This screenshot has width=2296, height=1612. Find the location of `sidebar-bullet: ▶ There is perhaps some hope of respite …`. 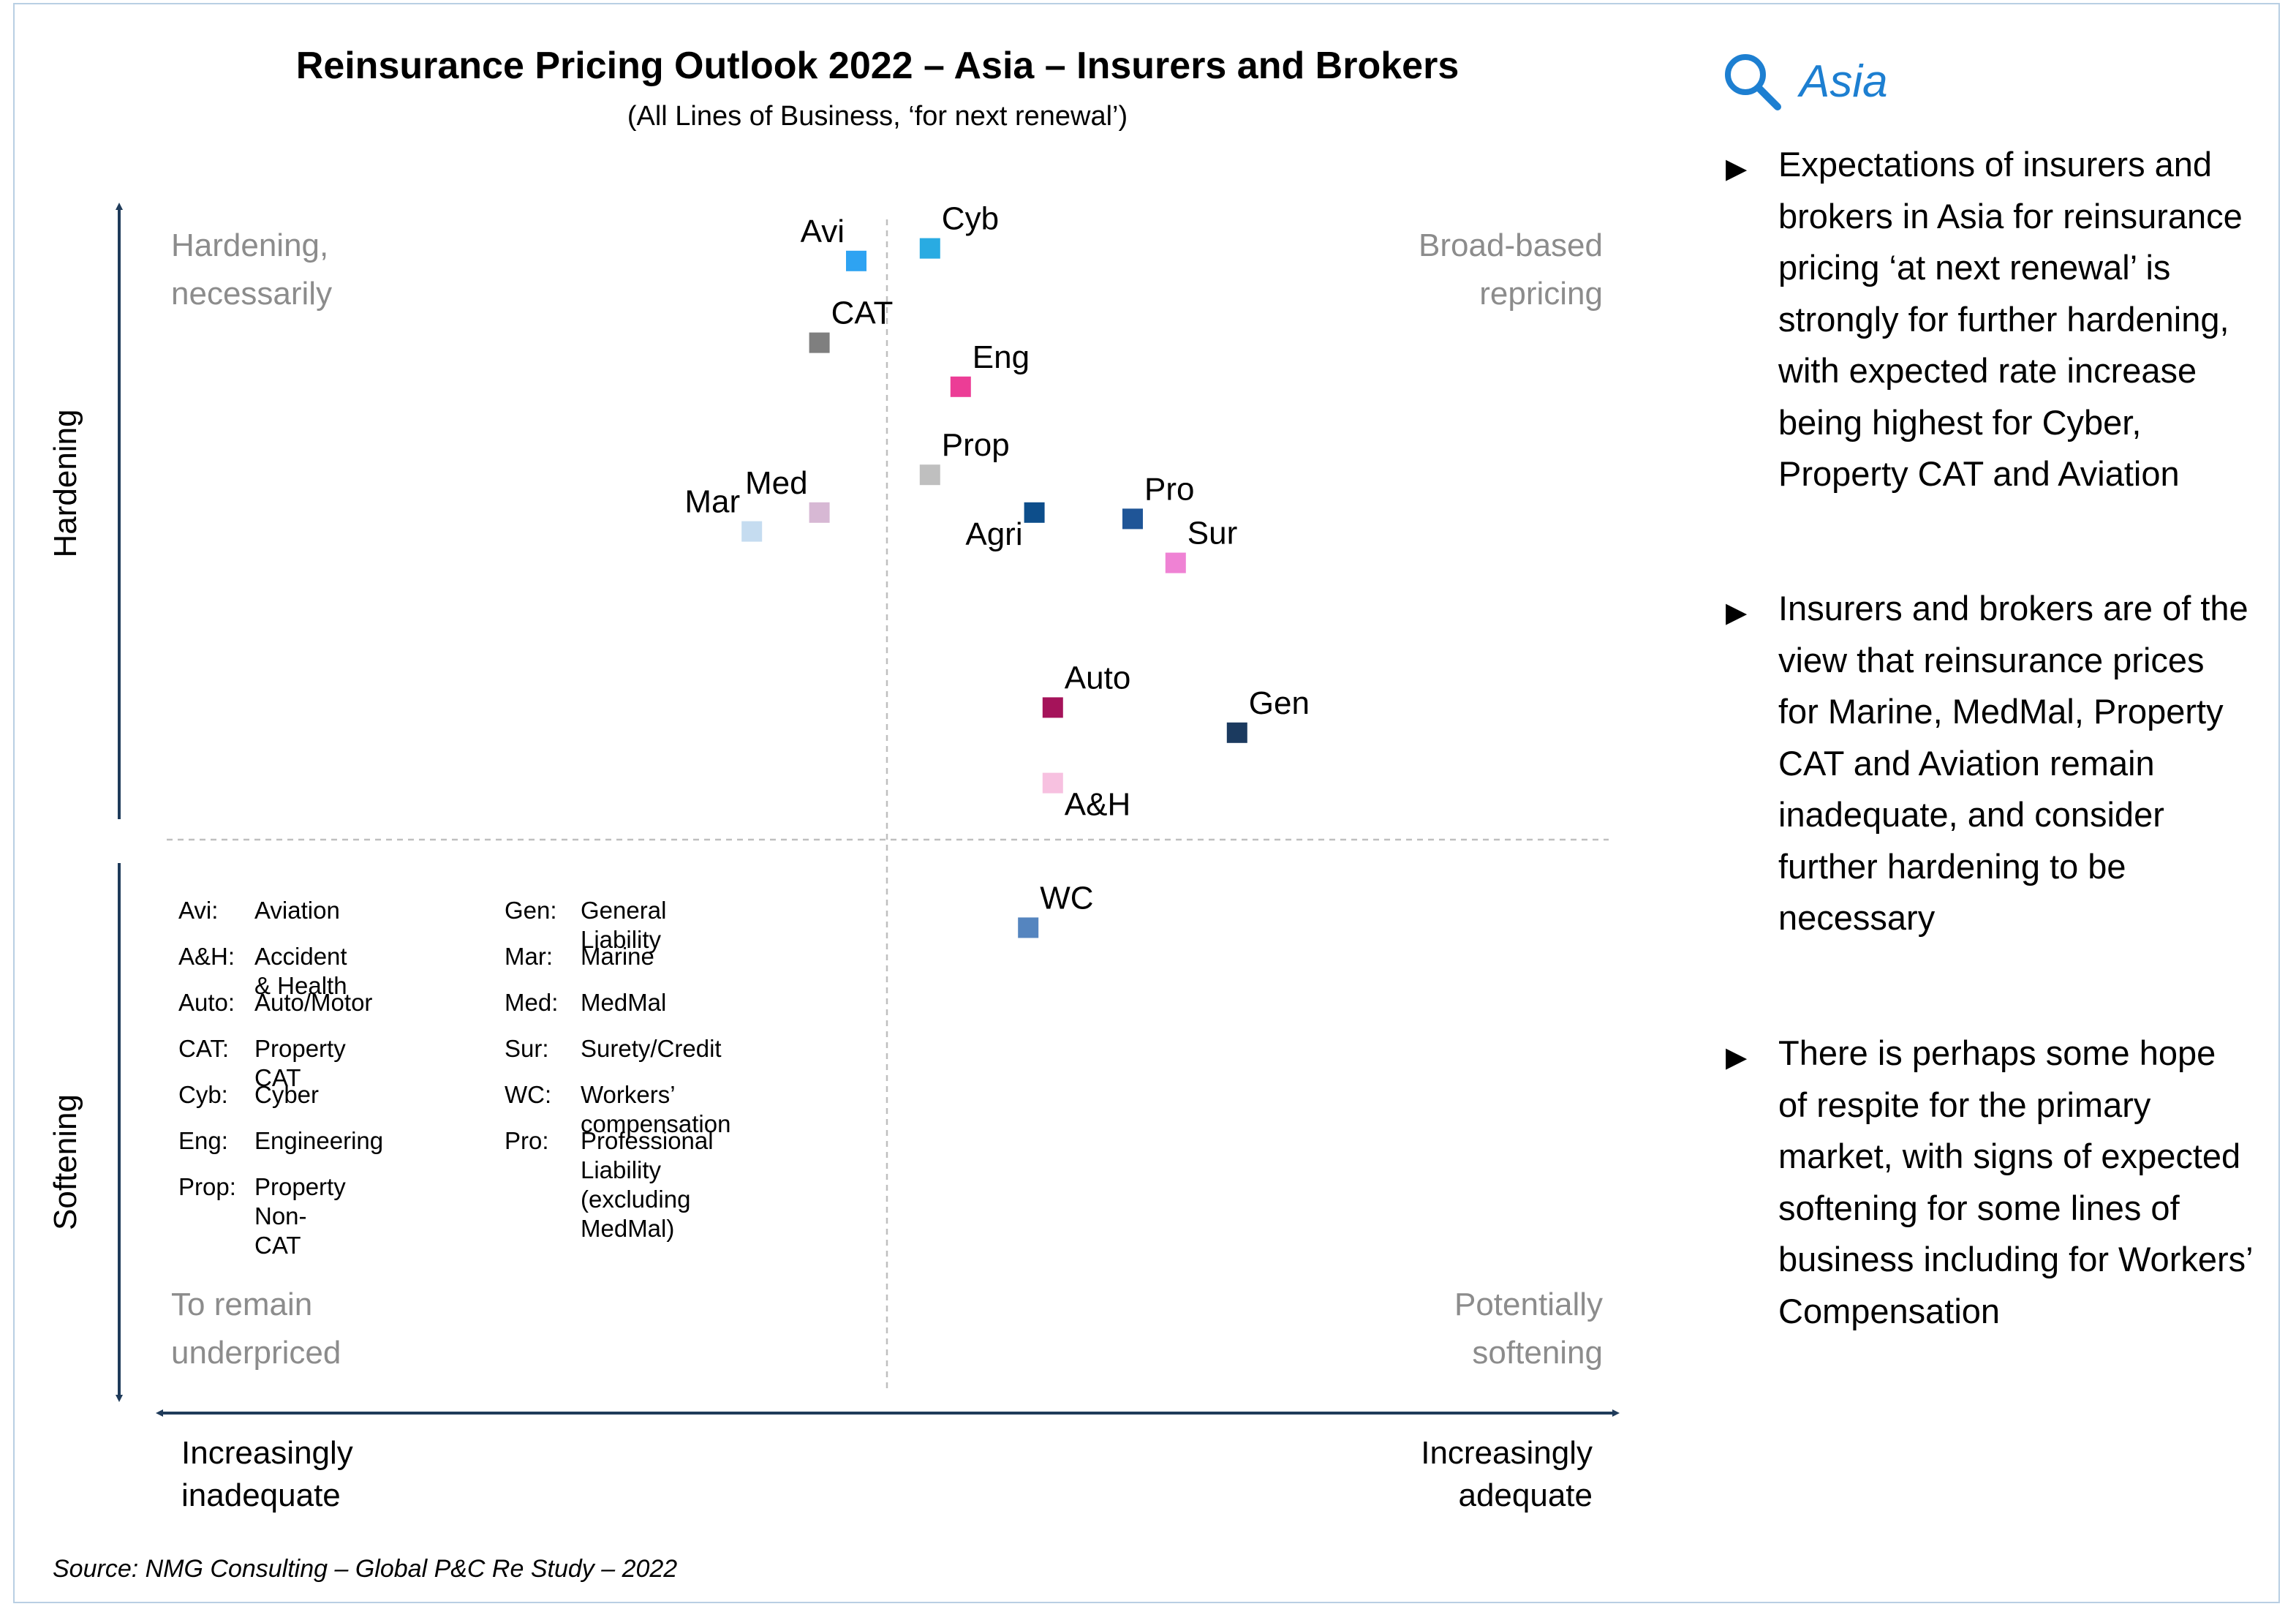

sidebar-bullet: ▶ There is perhaps some hope of respite … is located at coordinates (1989, 1182).